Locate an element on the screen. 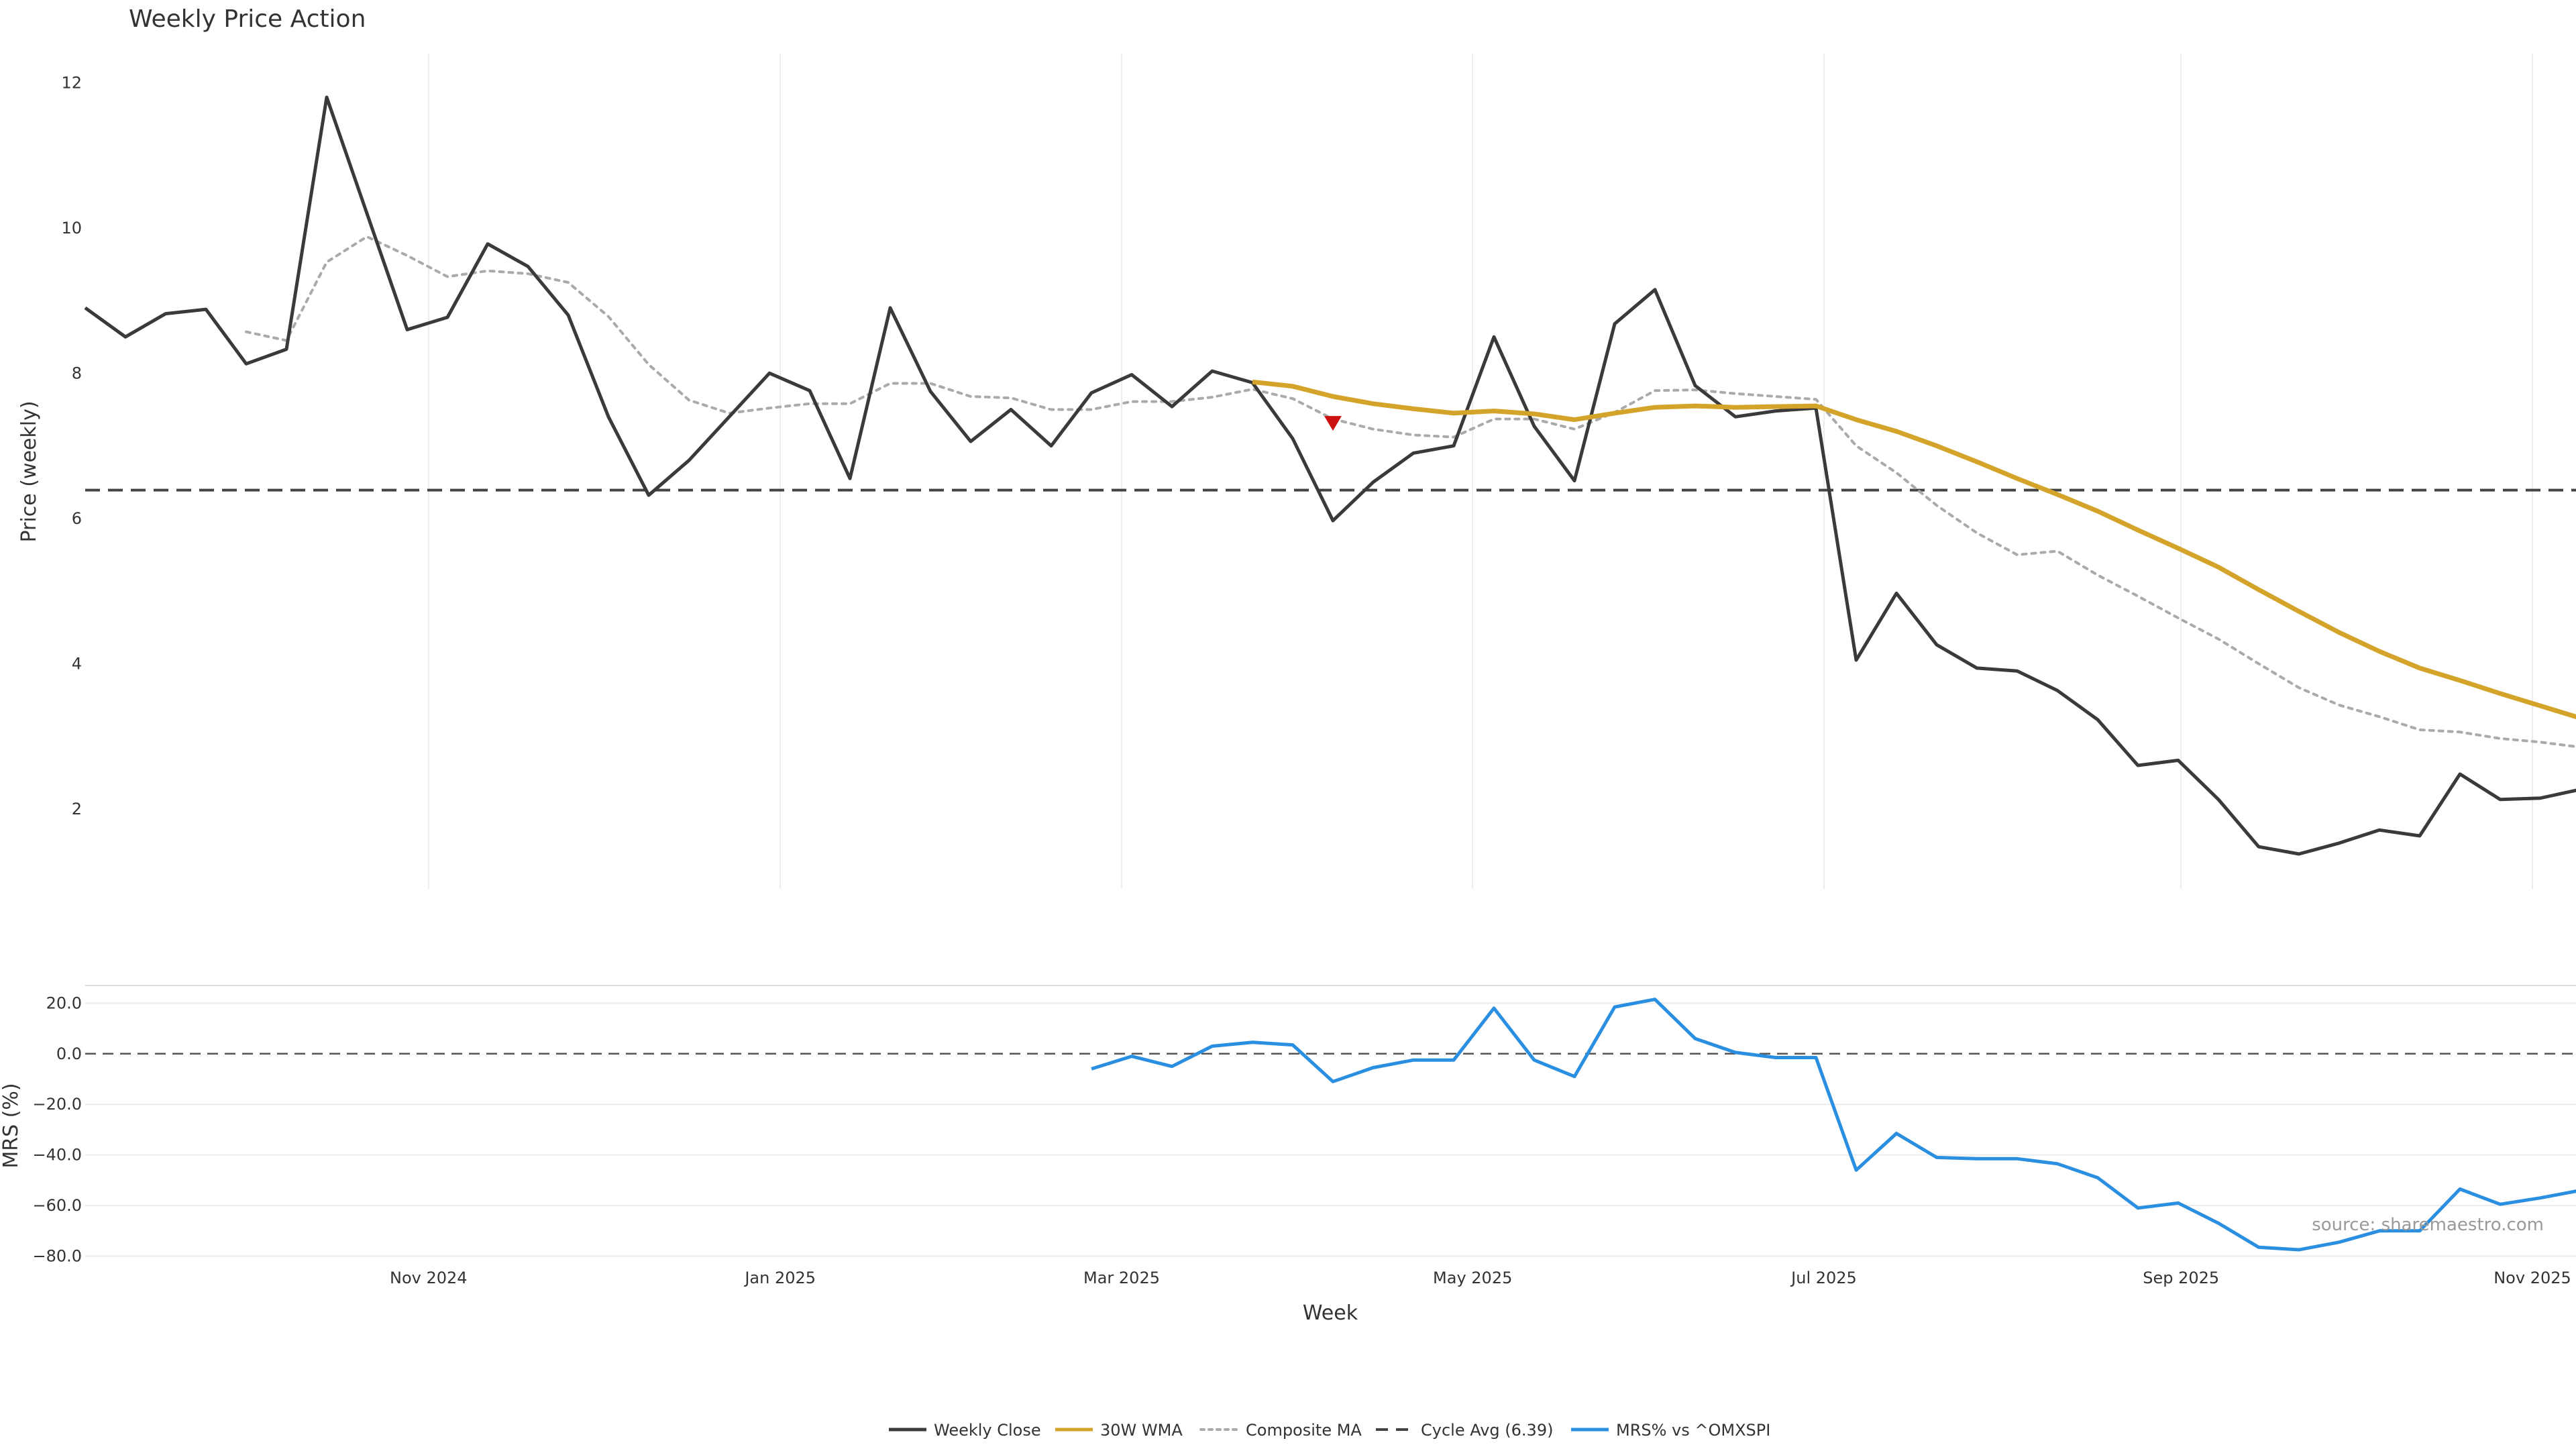 The height and width of the screenshot is (1449, 2576). x-tick-label: Sep 2025 is located at coordinates (2181, 1278).